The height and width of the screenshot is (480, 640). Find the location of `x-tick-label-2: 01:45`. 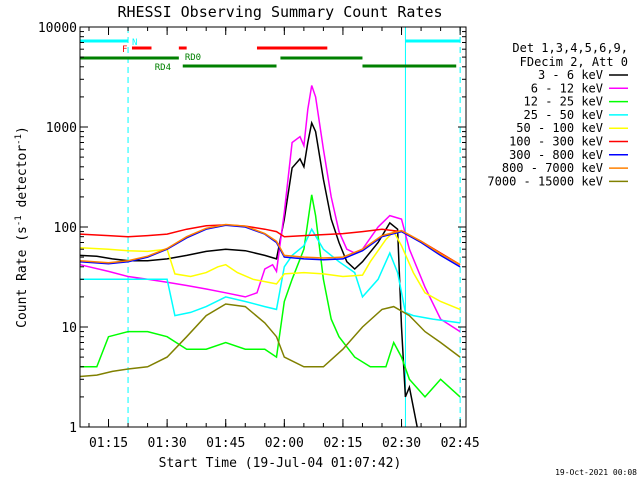

x-tick-label-2: 01:45 is located at coordinates (225, 443).